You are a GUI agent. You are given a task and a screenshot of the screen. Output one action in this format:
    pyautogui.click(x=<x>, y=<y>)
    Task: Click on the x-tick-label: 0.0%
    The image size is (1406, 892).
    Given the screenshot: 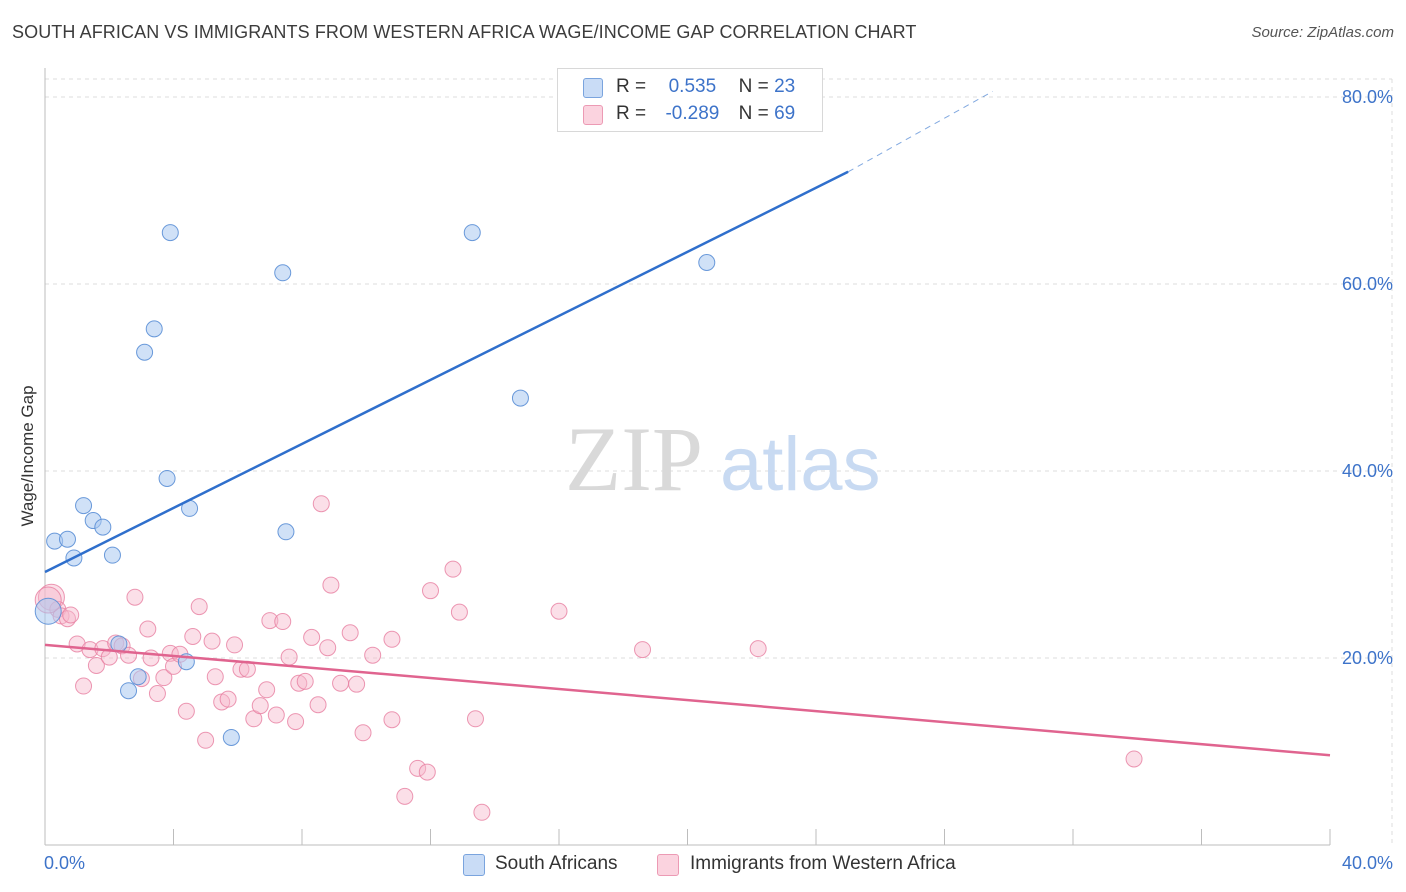 What is the action you would take?
    pyautogui.click(x=64, y=863)
    